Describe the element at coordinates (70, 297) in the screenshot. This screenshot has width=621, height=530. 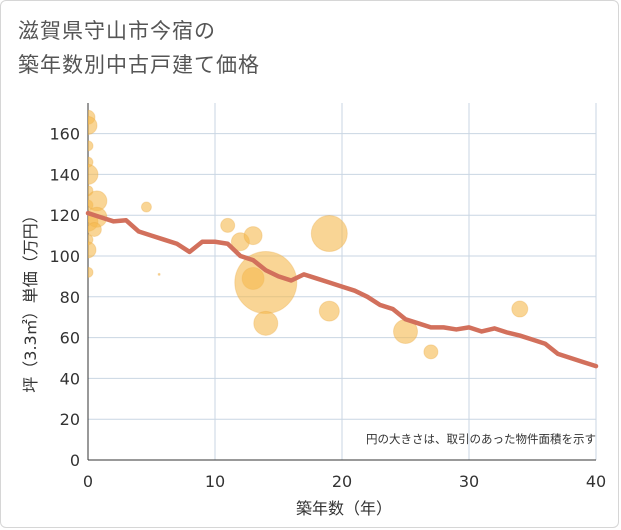
I see `y-tick-label: 80` at that location.